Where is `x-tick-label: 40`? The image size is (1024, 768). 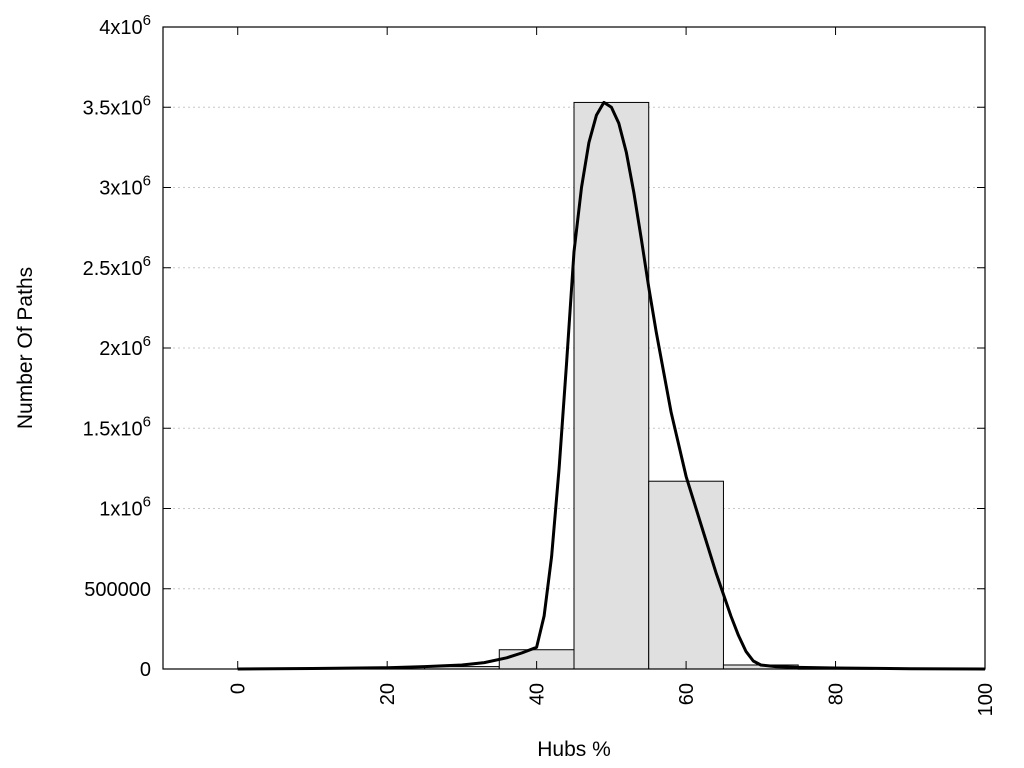
x-tick-label: 40 is located at coordinates (538, 694).